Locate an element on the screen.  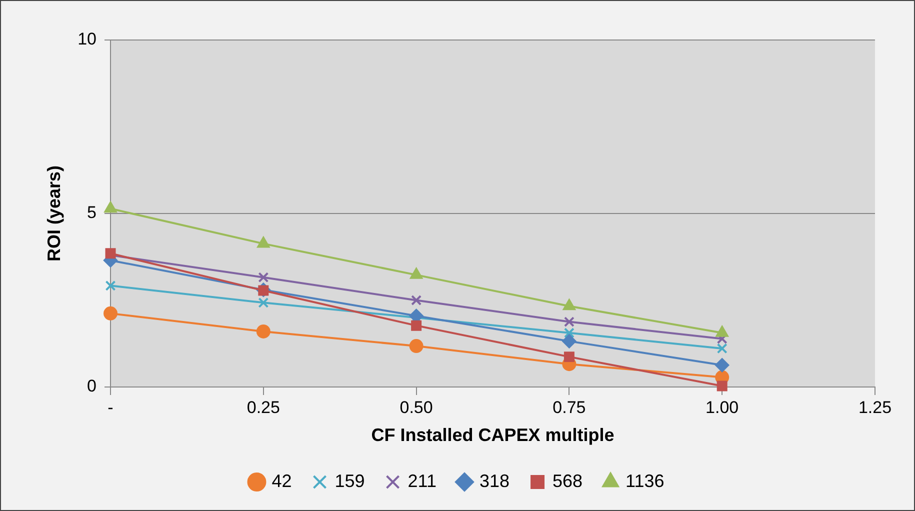
y-tick-label: 0 is located at coordinates (92, 386).